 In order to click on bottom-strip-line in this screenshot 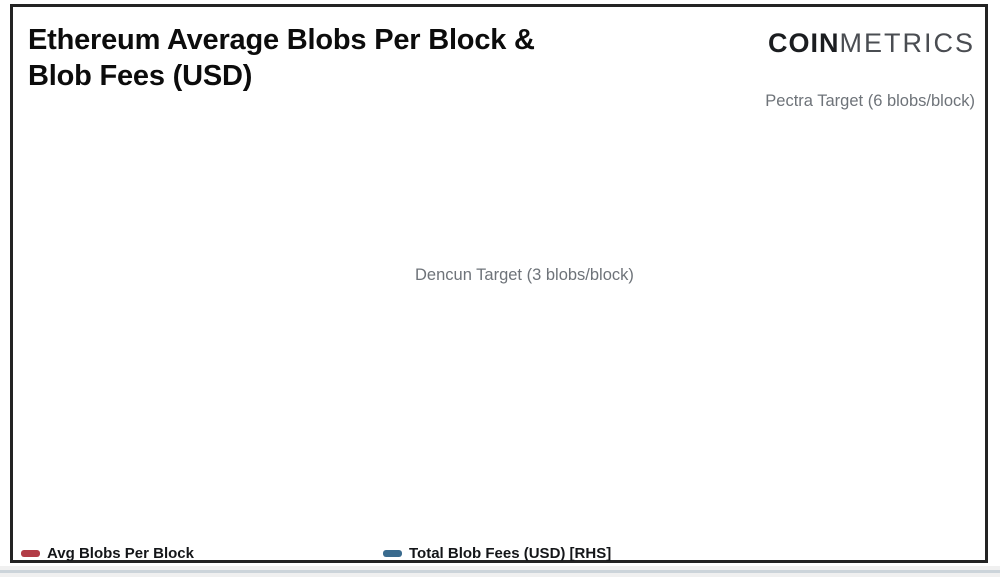, I will do `click(500, 571)`.